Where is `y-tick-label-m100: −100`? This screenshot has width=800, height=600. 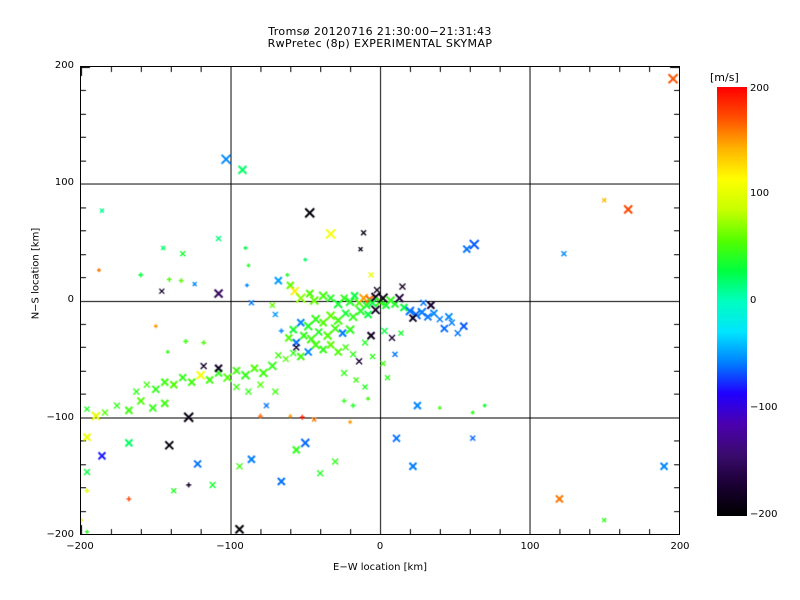 y-tick-label-m100: −100 is located at coordinates (60, 417).